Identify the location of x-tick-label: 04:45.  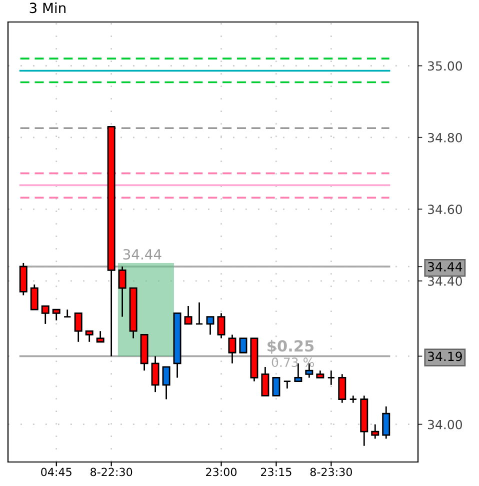
(56, 472).